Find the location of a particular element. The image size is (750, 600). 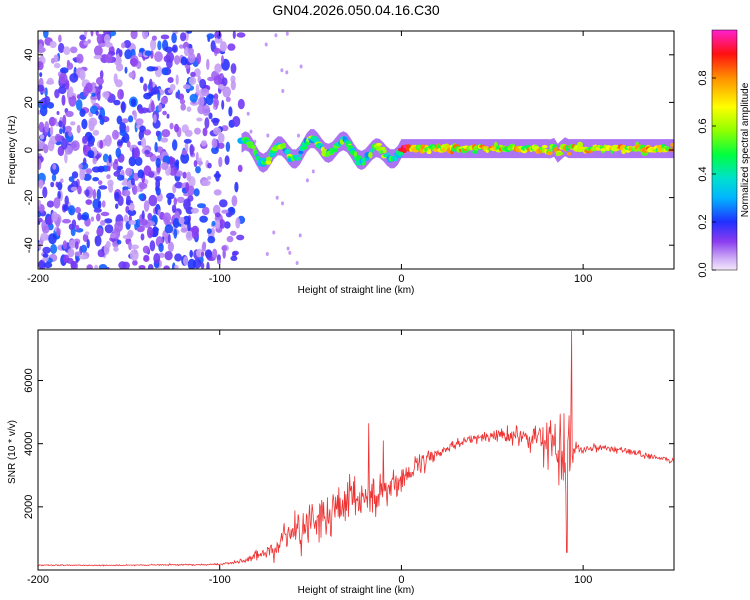

snr-y-tick-label: 4000 is located at coordinates (29, 443).